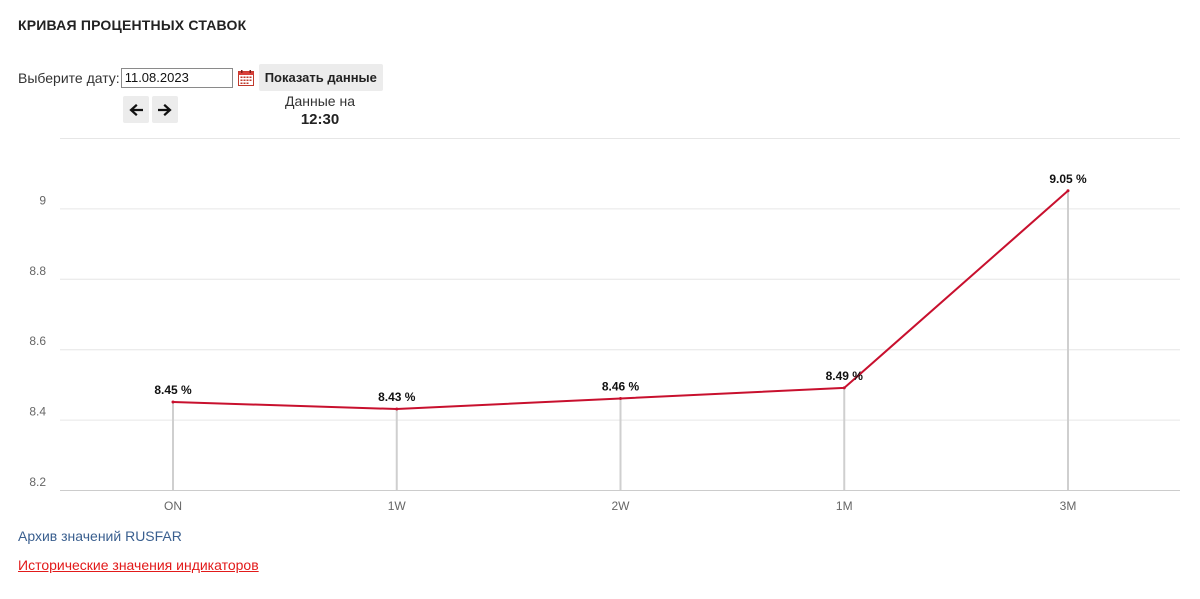 This screenshot has width=1200, height=599. What do you see at coordinates (1068, 179) in the screenshot?
I see `data-label: 9.05 %` at bounding box center [1068, 179].